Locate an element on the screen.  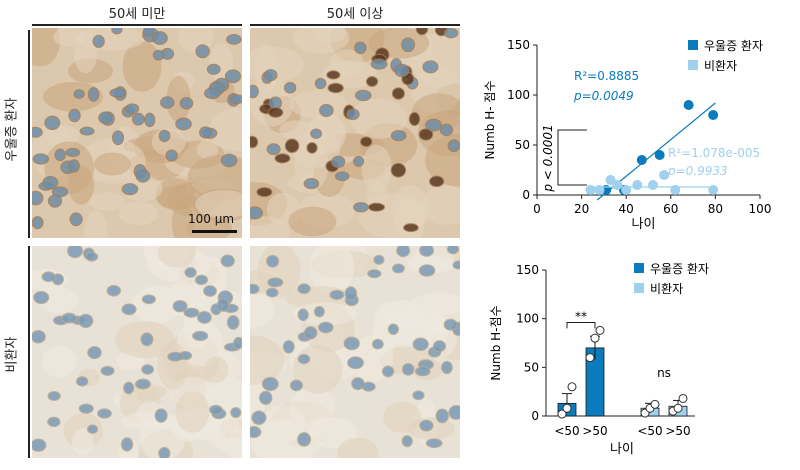
x-tick-label: 80 is located at coordinates (715, 209).